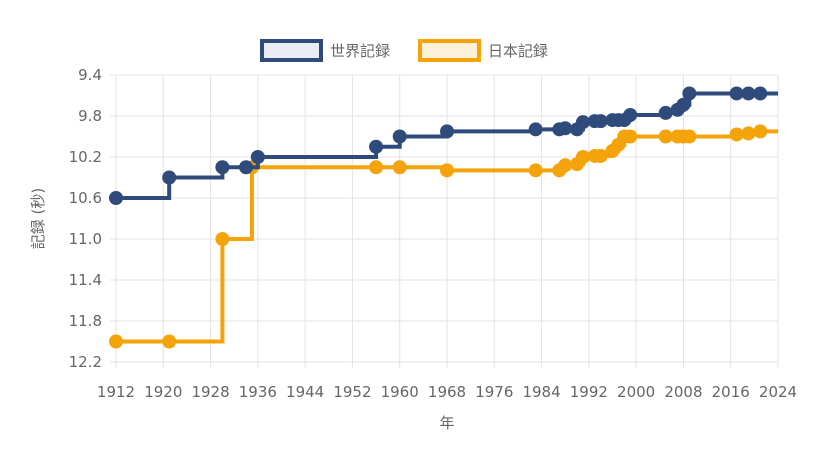 Image resolution: width=840 pixels, height=453 pixels. What do you see at coordinates (85, 218) in the screenshot?
I see `y-axis-ticks: 9.4 9.8 10.2 10.6 11.0 11.4 11.8 12.2` at bounding box center [85, 218].